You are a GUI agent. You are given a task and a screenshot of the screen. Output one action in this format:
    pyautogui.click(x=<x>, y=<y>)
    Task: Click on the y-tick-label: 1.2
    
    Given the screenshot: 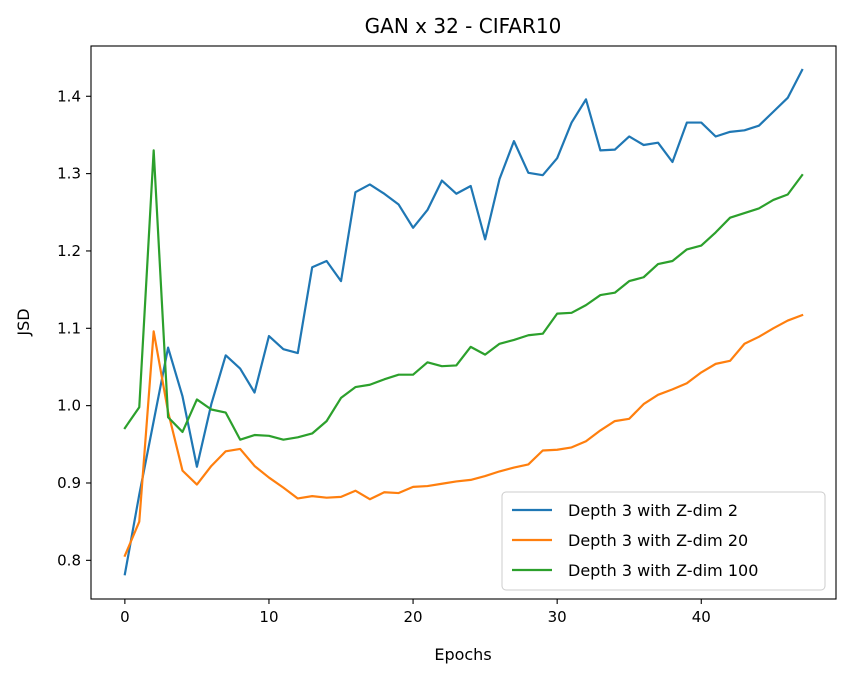 What is the action you would take?
    pyautogui.click(x=69, y=251)
    